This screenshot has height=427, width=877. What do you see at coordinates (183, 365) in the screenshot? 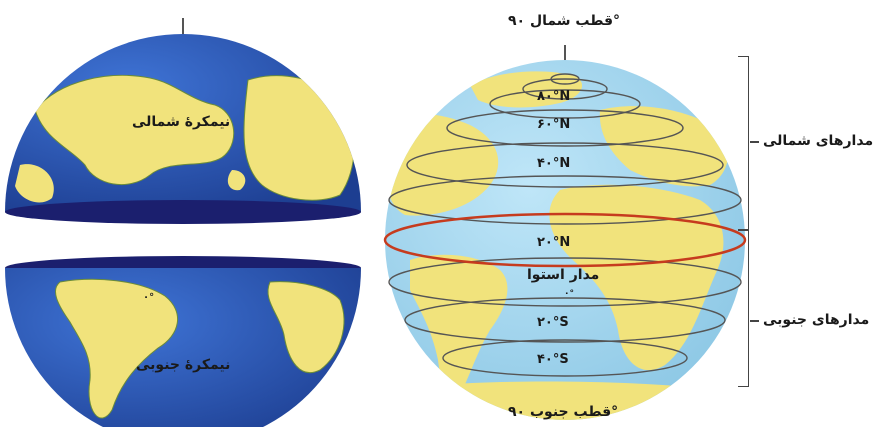
I see `southern-hemisphere-label: نیمکرهٔ جنوبی` at bounding box center [183, 365].